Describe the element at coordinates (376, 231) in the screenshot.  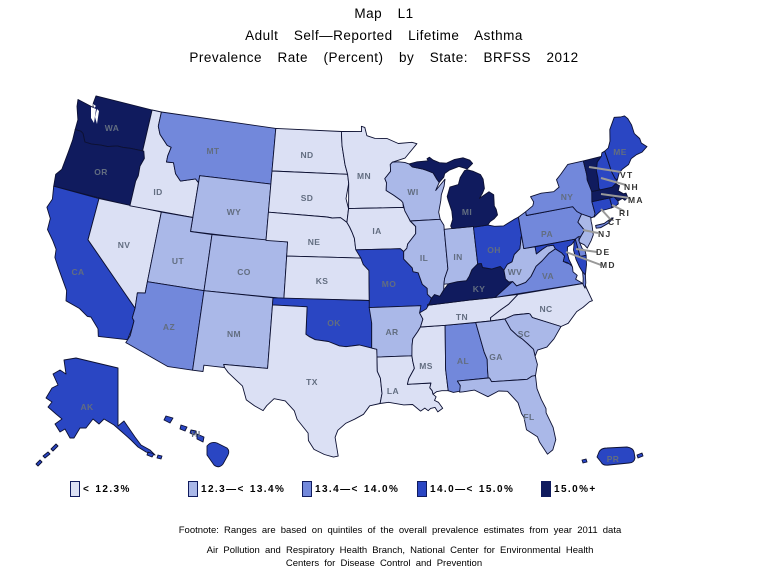
I see `svg-text: IA` at that location.